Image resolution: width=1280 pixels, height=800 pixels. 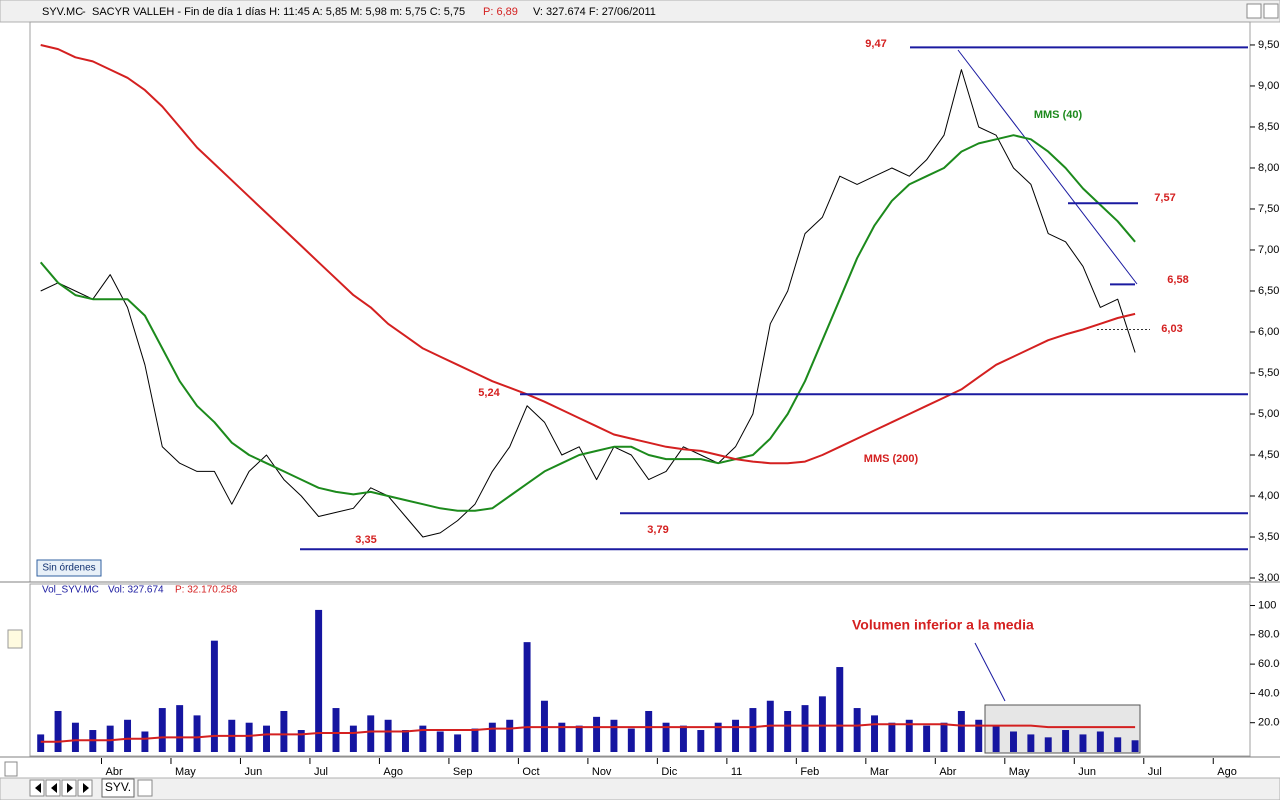 What do you see at coordinates (1268, 332) in the screenshot?
I see `y-tick-label: 6,00` at bounding box center [1268, 332].